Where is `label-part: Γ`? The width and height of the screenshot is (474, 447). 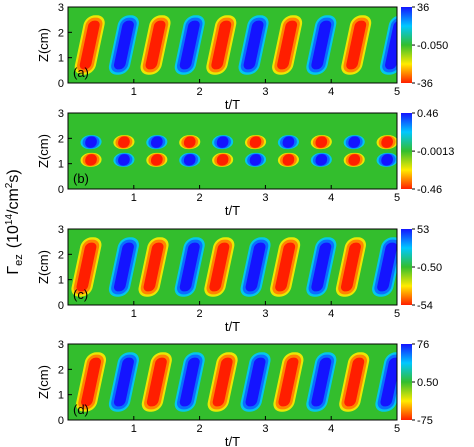 label-part: Γ is located at coordinates (13, 270).